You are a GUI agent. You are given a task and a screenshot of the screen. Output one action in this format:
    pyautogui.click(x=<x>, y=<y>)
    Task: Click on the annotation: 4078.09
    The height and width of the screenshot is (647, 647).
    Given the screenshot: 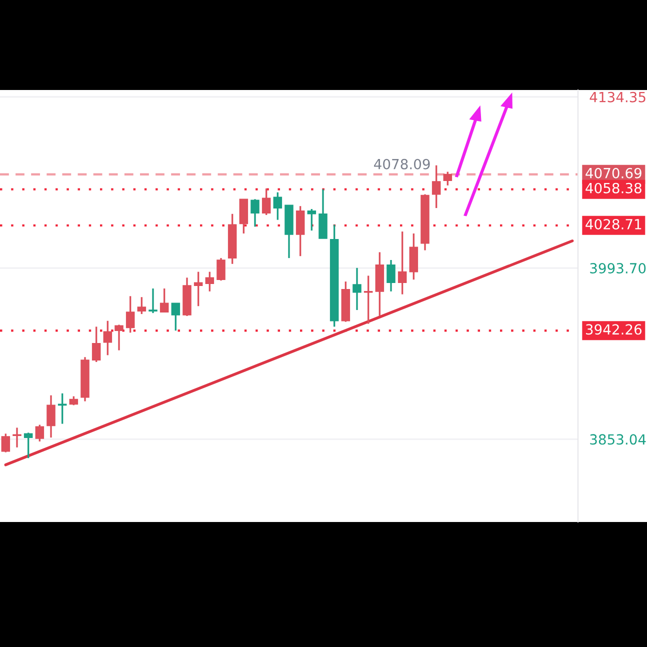 What is the action you would take?
    pyautogui.click(x=402, y=164)
    